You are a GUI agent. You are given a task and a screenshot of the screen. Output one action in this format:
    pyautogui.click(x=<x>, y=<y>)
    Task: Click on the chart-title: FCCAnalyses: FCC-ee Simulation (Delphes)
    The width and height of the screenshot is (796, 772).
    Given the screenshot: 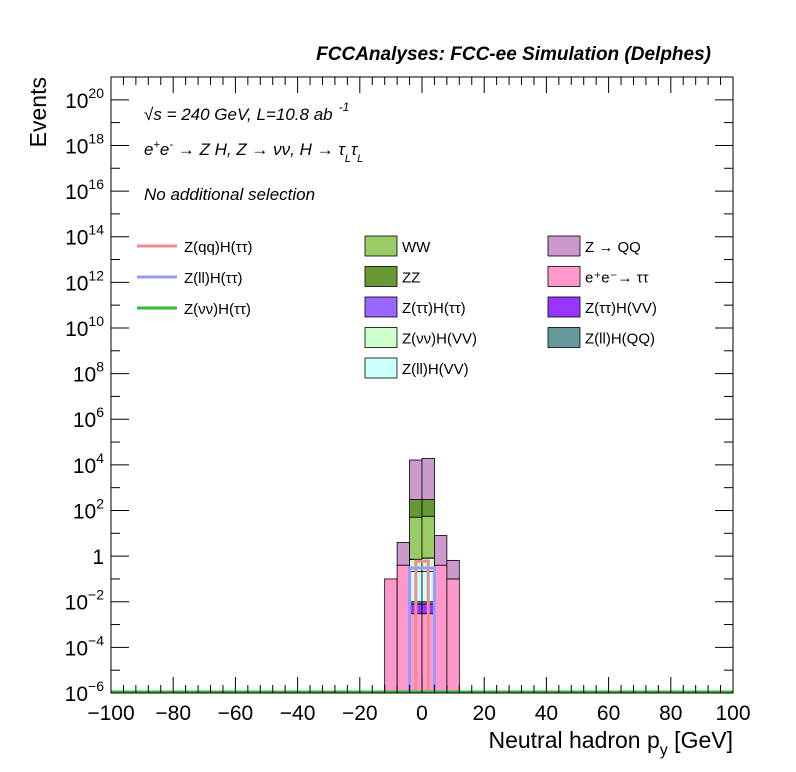 What is the action you would take?
    pyautogui.click(x=513, y=54)
    